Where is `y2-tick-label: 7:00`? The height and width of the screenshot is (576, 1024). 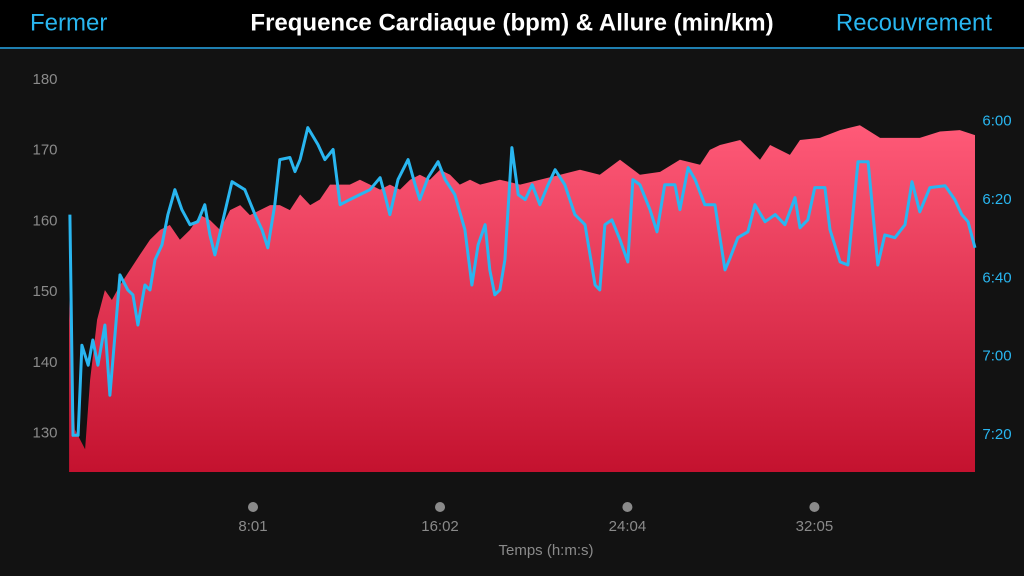 y2-tick-label: 7:00 is located at coordinates (996, 356).